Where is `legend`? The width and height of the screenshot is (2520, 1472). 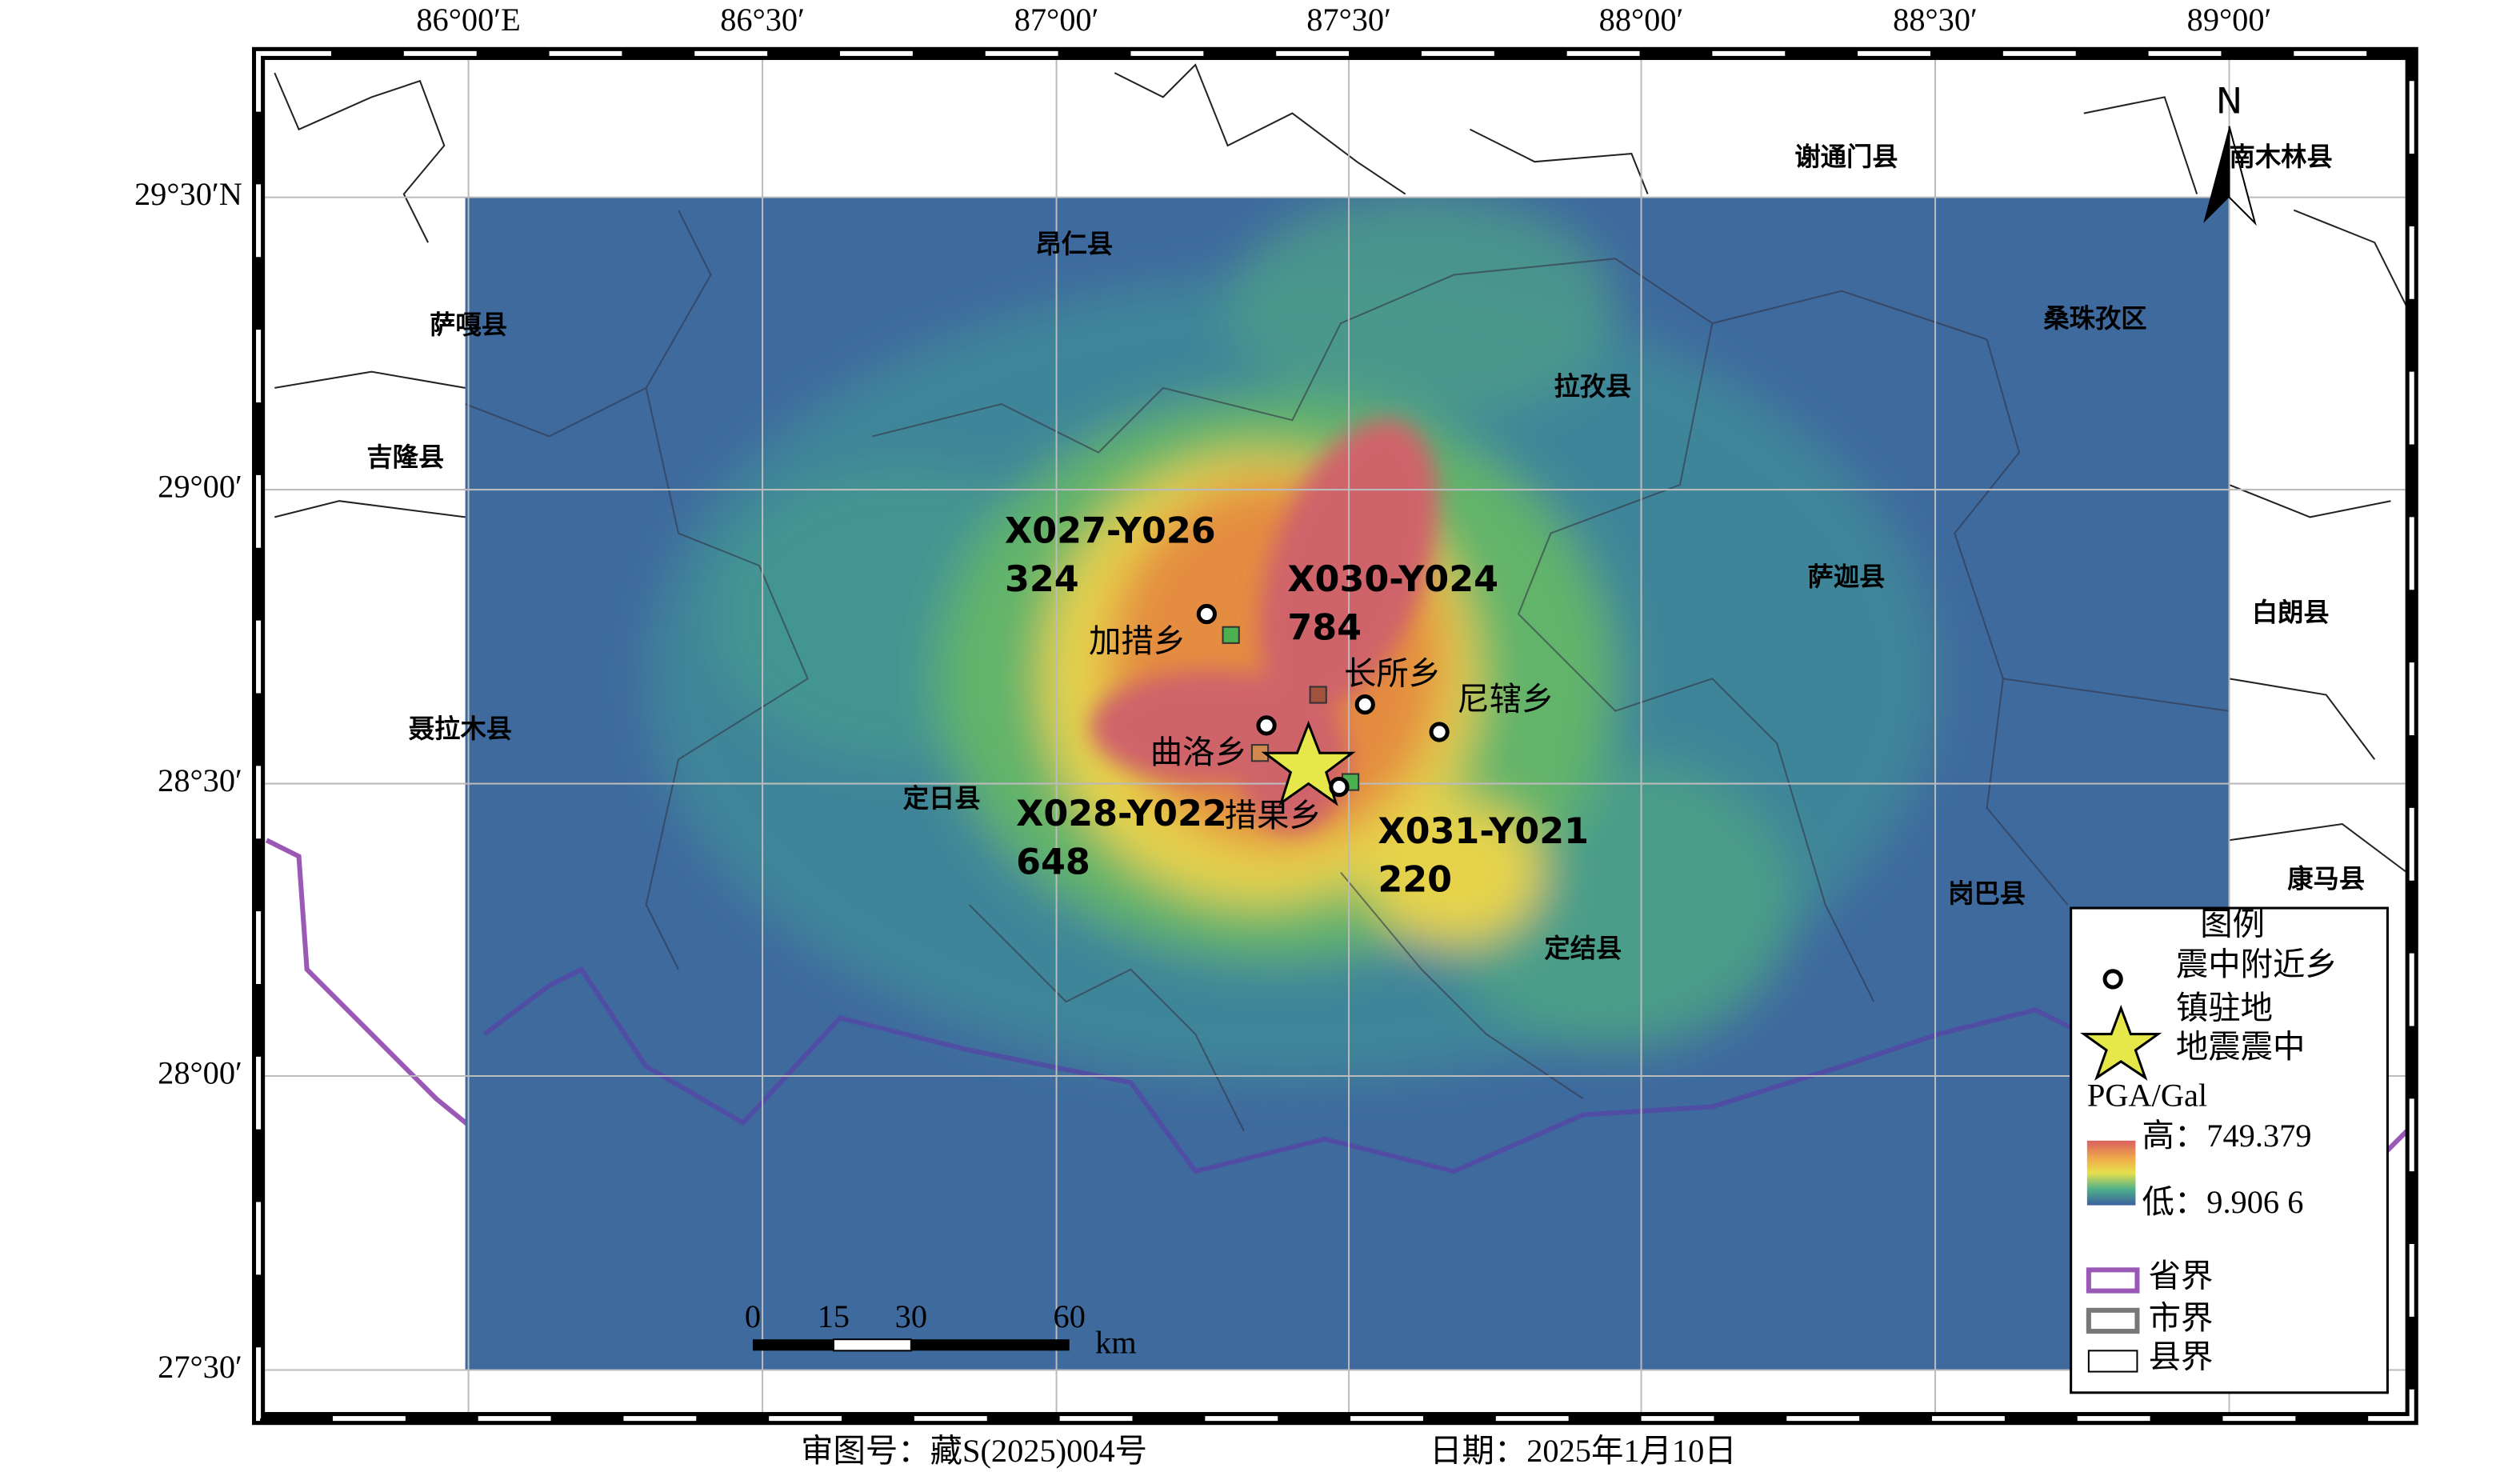 legend is located at coordinates (2229, 1150).